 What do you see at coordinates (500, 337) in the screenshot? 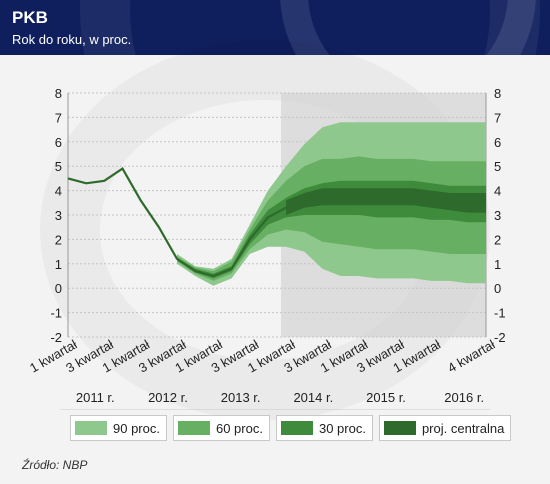
I see `y-tick-label-right: -2` at bounding box center [500, 337].